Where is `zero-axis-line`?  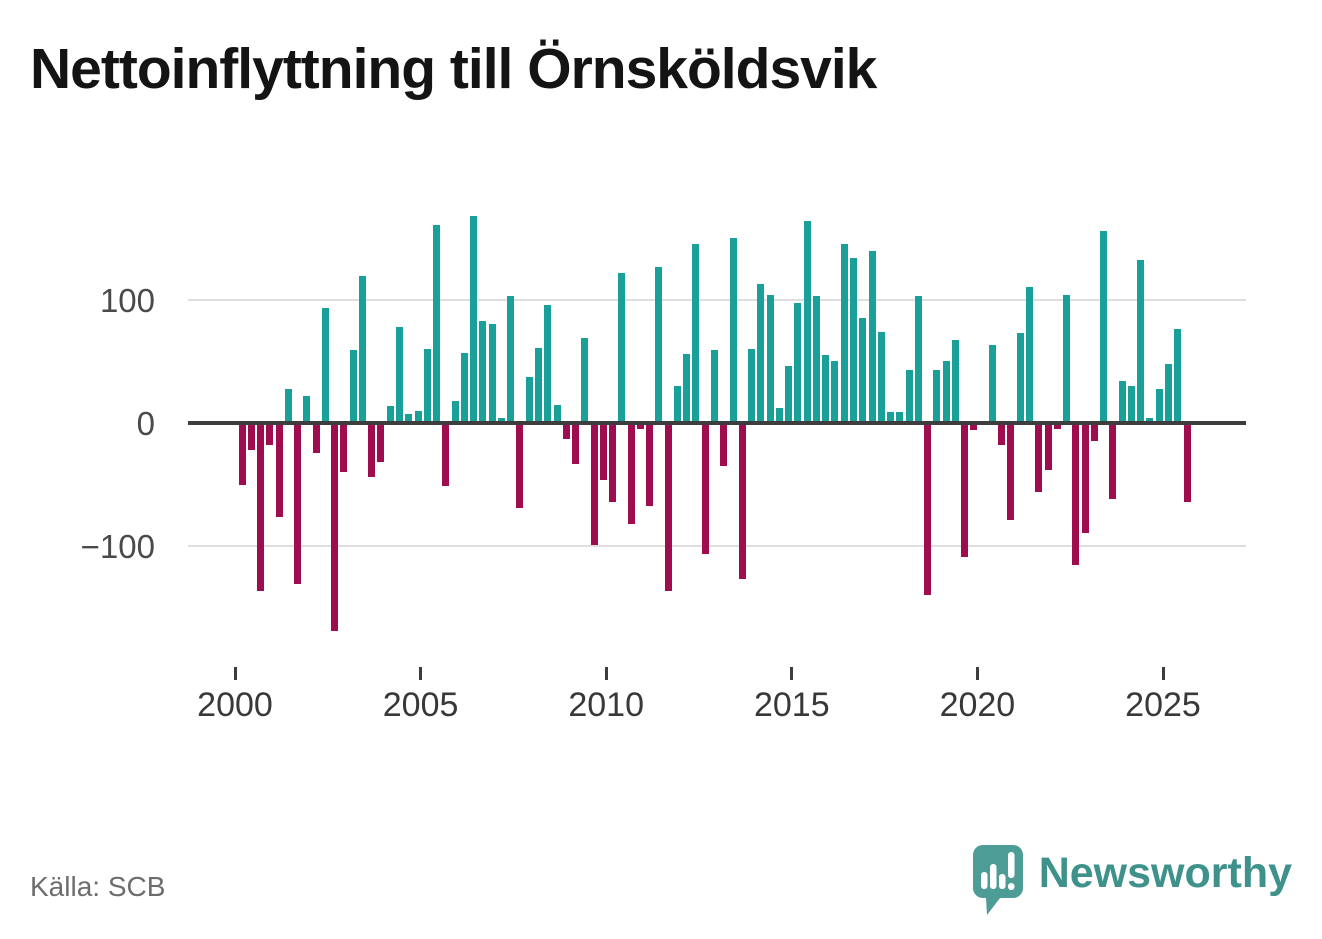 zero-axis-line is located at coordinates (717, 423).